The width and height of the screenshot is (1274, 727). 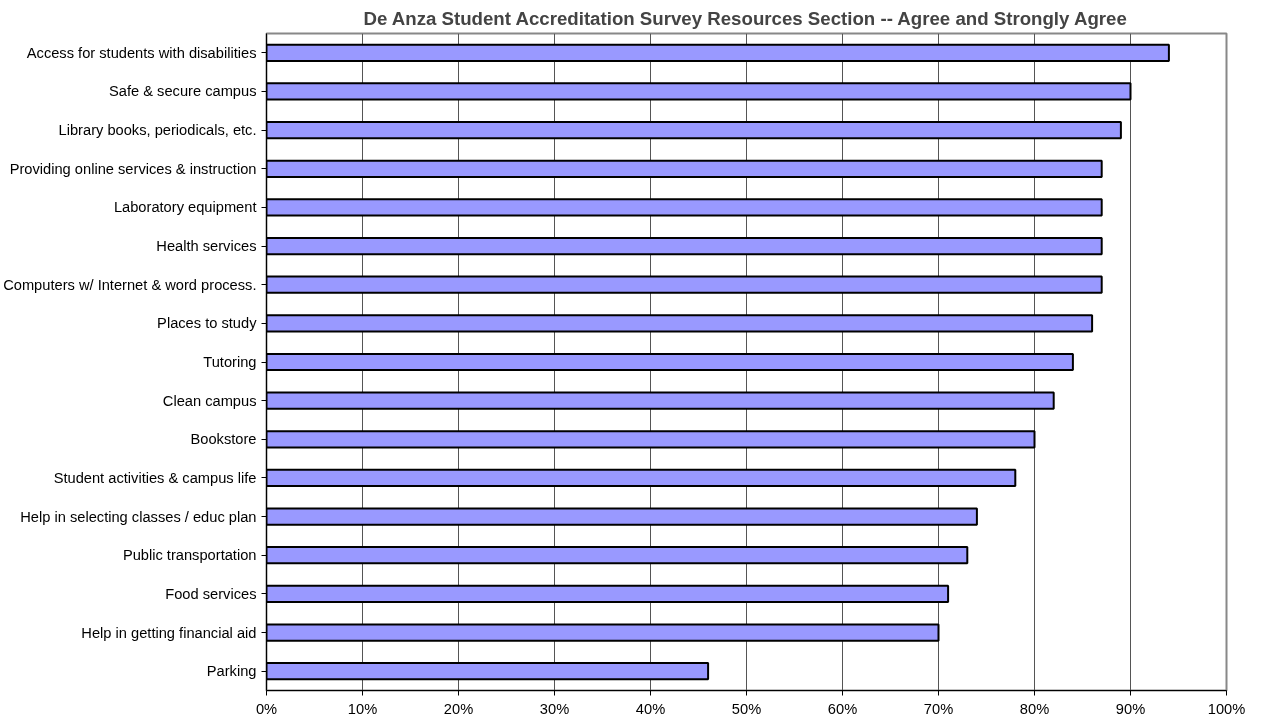 What do you see at coordinates (133, 168) in the screenshot?
I see `y-tick-label: Providing online services & instruction` at bounding box center [133, 168].